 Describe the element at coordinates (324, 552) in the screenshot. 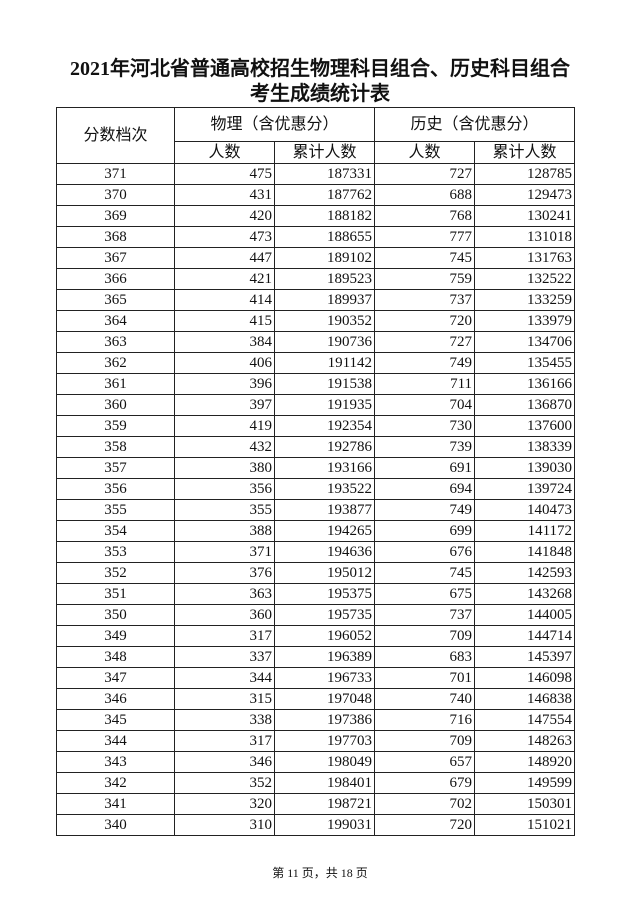

I see `cell-physics-cumulative: 194636` at that location.